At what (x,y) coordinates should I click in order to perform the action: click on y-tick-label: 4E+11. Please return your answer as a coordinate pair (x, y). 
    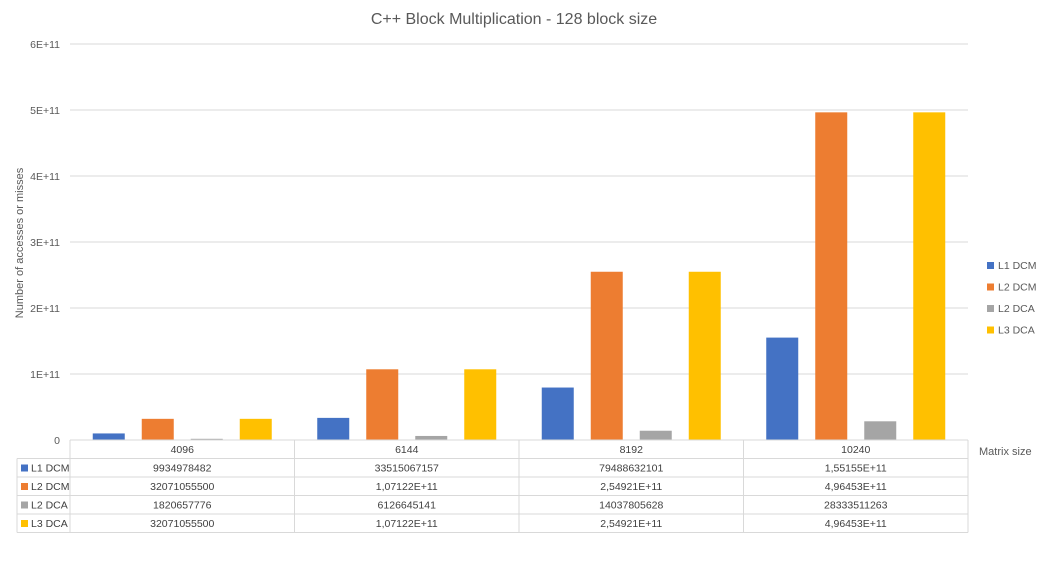
    Looking at the image, I should click on (45, 177).